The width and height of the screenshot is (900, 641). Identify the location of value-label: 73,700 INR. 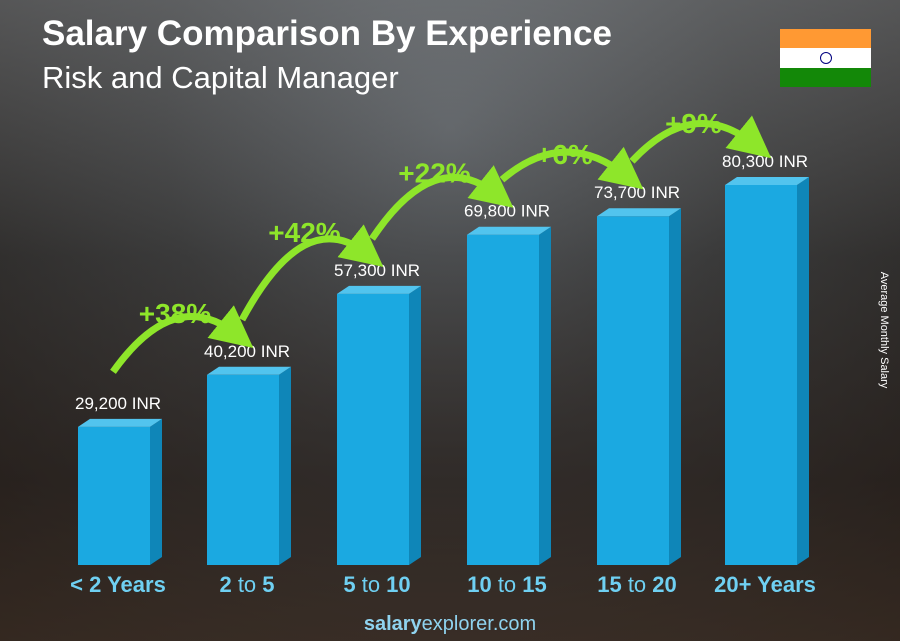
(637, 192).